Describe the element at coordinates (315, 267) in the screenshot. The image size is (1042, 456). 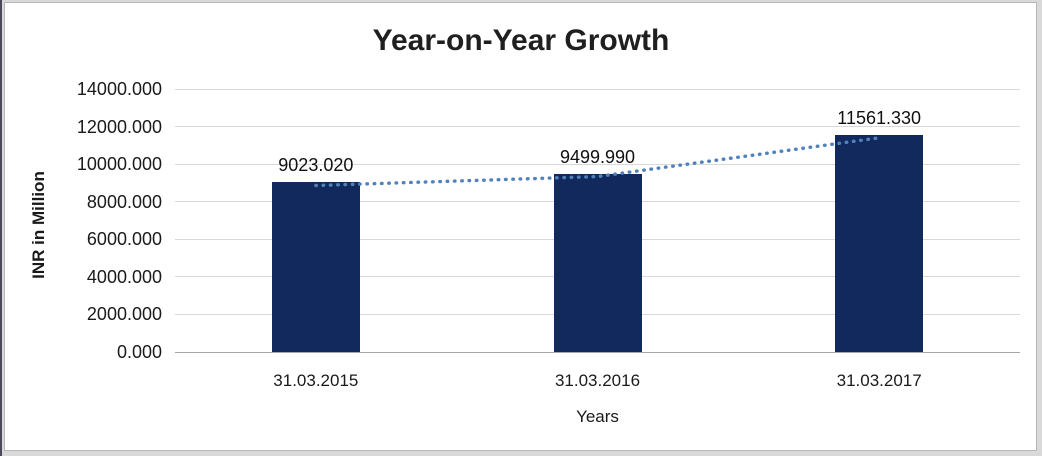
I see `bar-31.03.2015` at that location.